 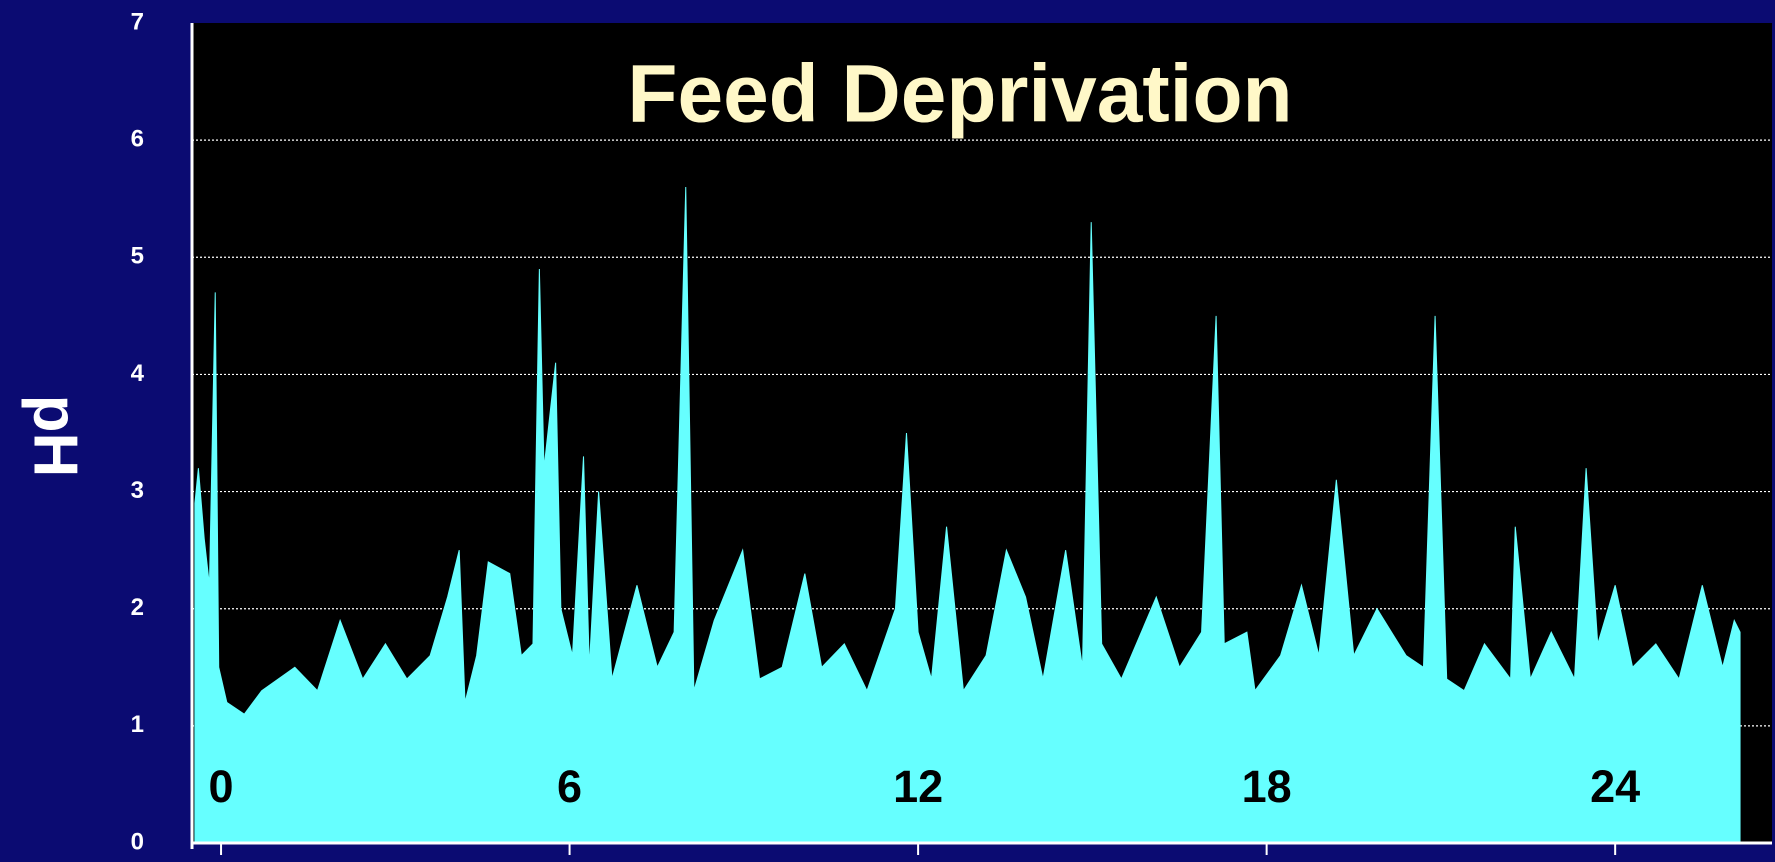 What do you see at coordinates (137, 21) in the screenshot?
I see `y-tick-label: 7` at bounding box center [137, 21].